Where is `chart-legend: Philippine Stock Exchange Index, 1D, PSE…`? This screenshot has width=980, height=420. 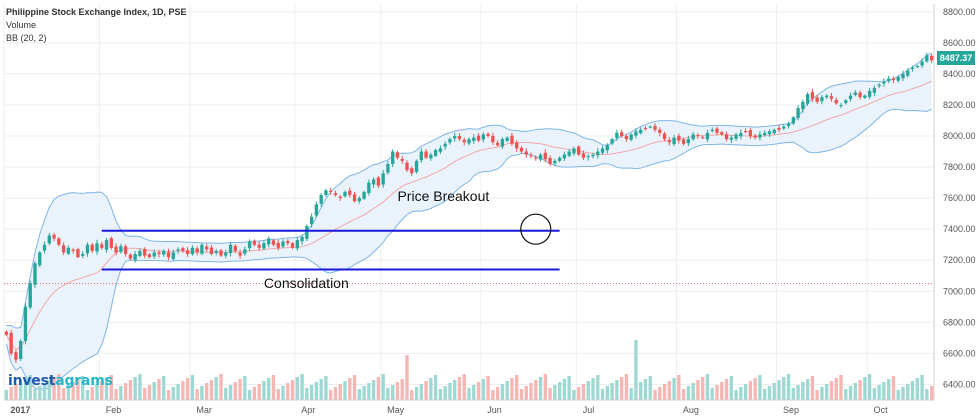
chart-legend: Philippine Stock Exchange Index, 1D, PSE… is located at coordinates (96, 25).